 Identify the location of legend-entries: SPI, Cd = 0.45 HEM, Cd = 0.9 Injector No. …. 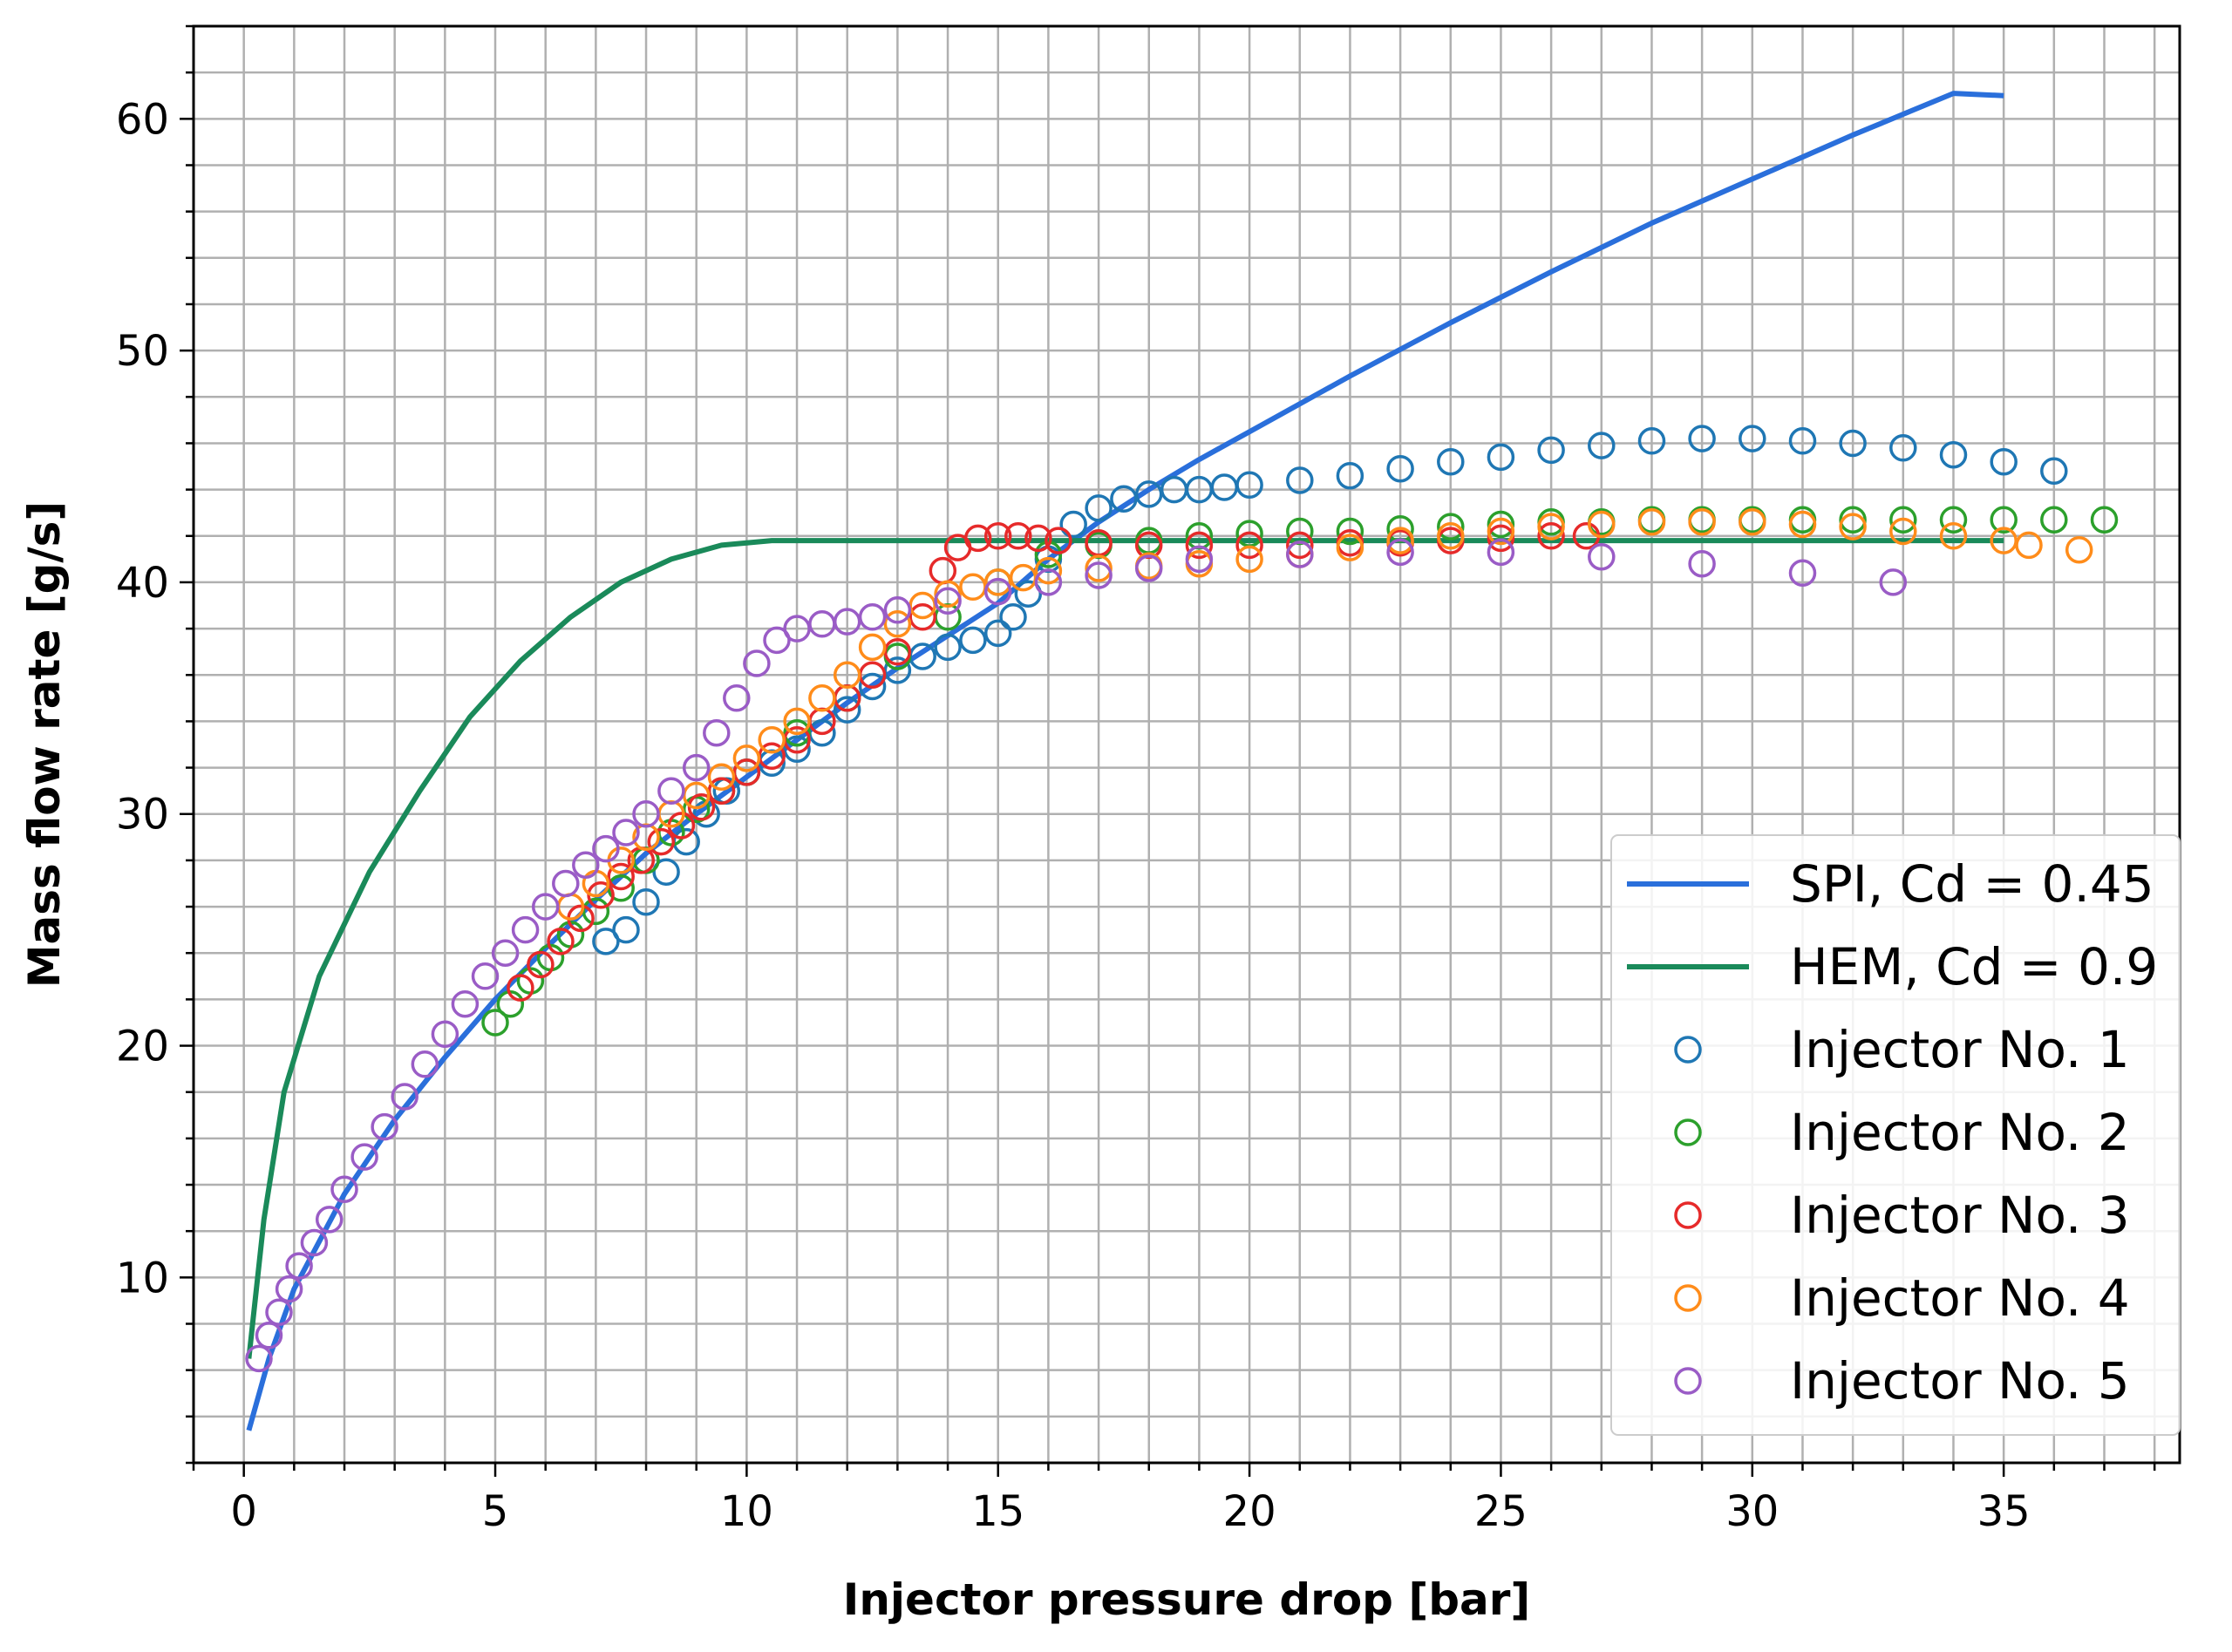
(1892, 1132).